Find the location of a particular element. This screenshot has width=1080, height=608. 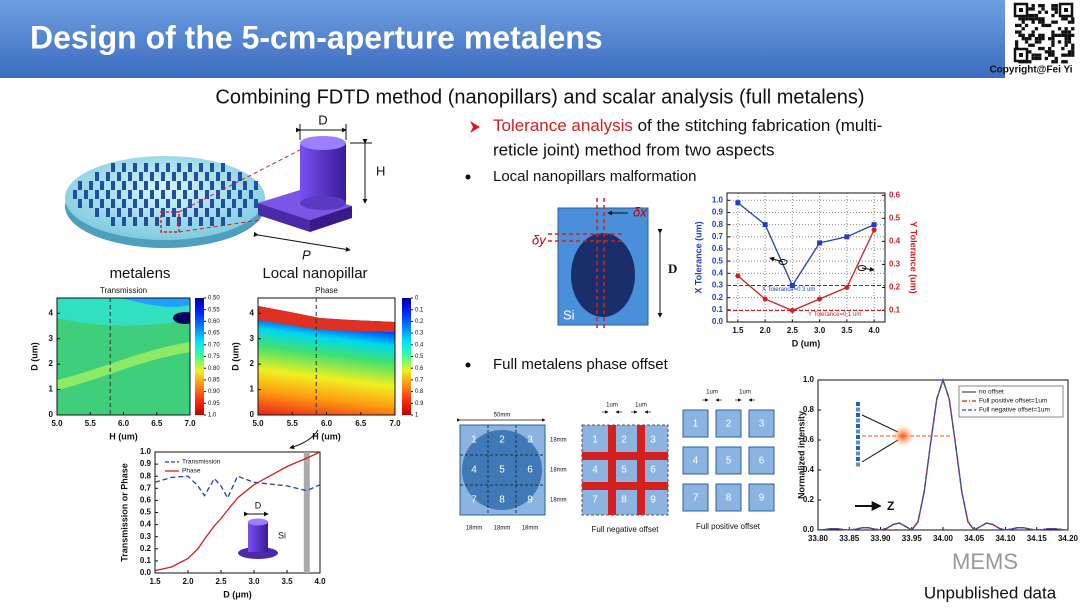

colorbar-label: 0.50 is located at coordinates (214, 299).